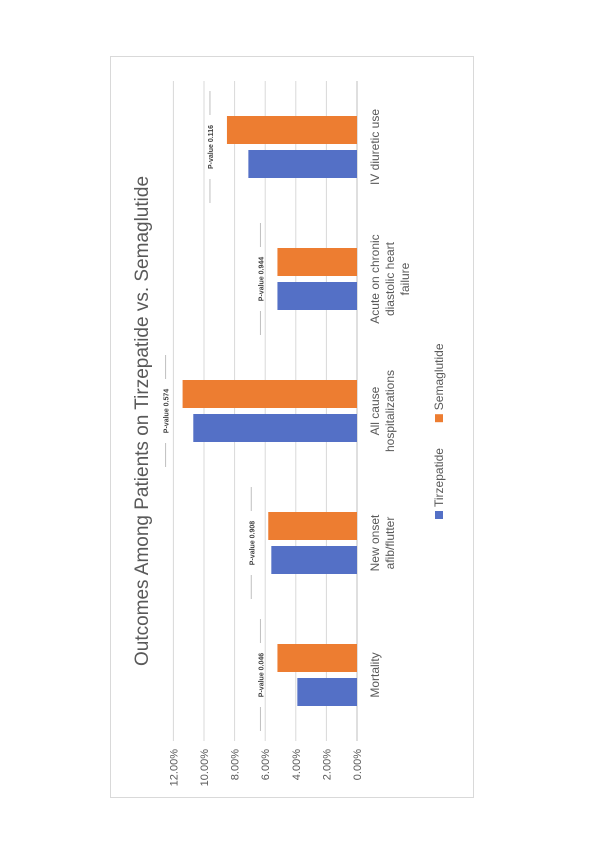 This screenshot has height=841, width=595. Describe the element at coordinates (211, 147) in the screenshot. I see `p-value-annotation: P-value 0.116` at that location.